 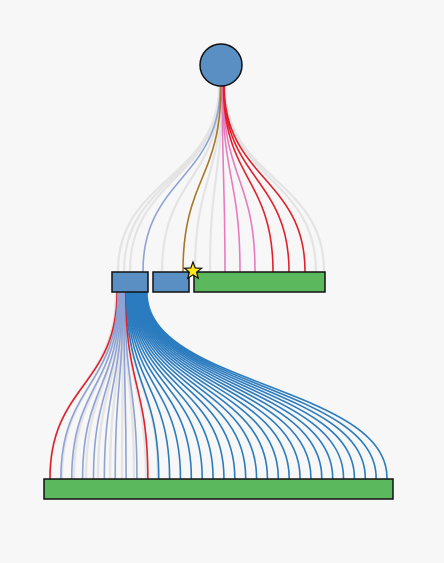 What do you see at coordinates (218, 489) in the screenshot?
I see `bottom-node` at bounding box center [218, 489].